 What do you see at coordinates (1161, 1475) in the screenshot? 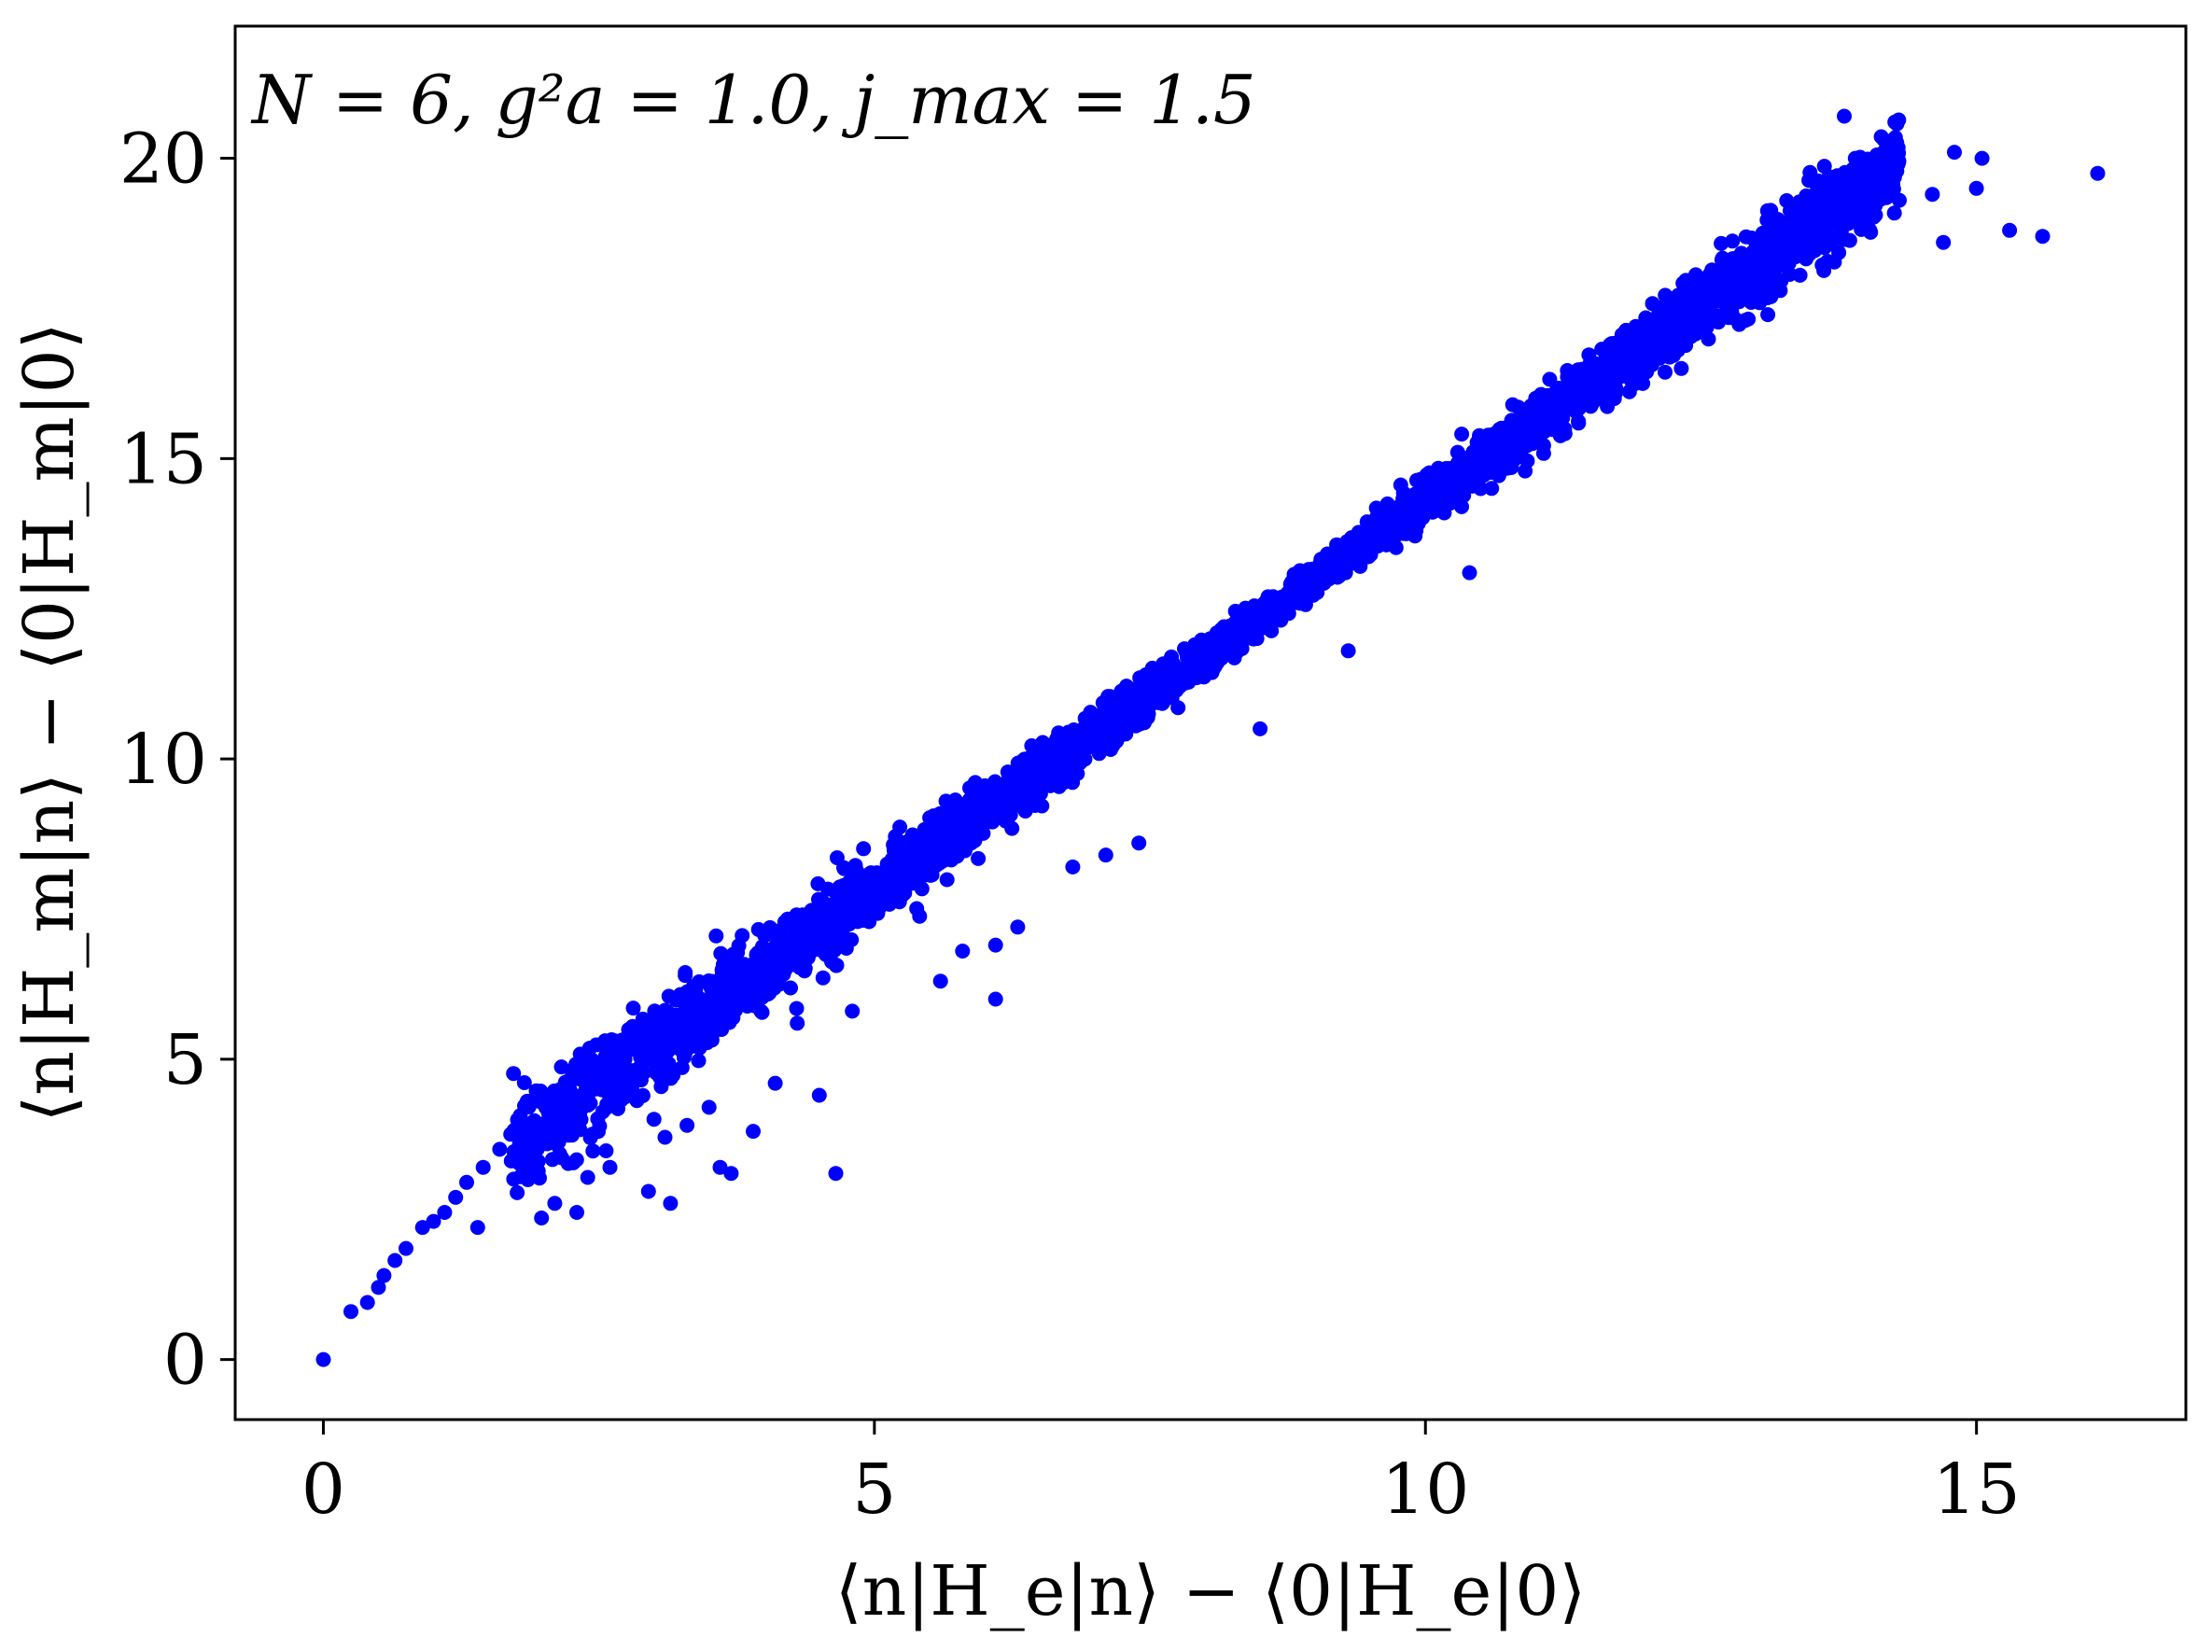
I see `x-axis-ticks: 0 5 10 15` at bounding box center [1161, 1475].